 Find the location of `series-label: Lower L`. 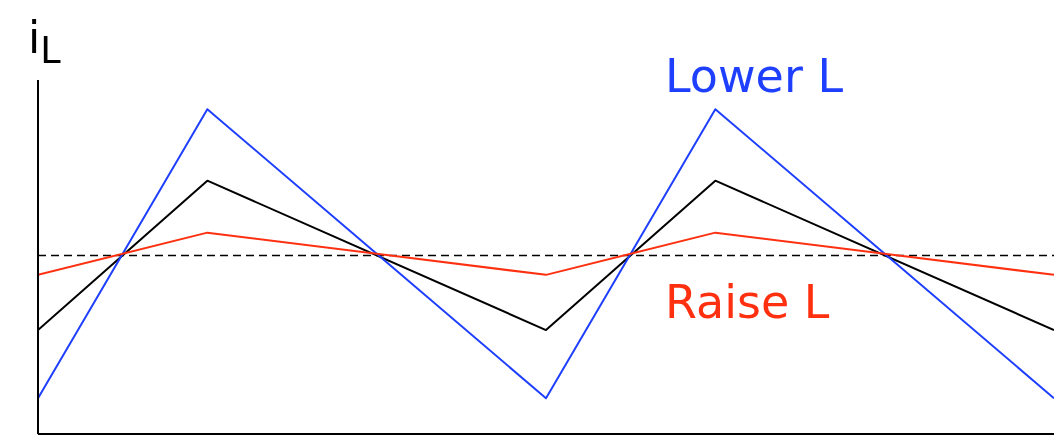

series-label: Lower L is located at coordinates (754, 76).